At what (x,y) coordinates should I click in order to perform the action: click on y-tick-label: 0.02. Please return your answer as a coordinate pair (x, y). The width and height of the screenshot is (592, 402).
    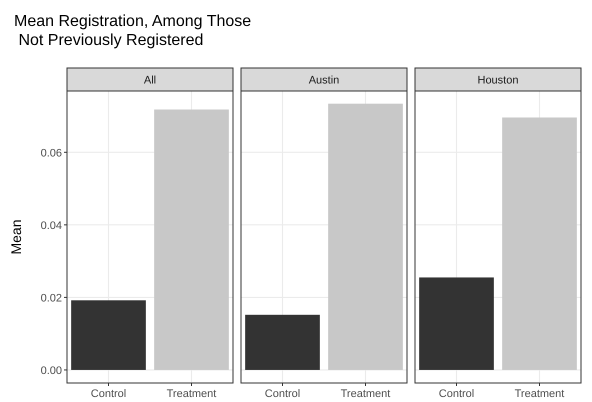
    Looking at the image, I should click on (51, 298).